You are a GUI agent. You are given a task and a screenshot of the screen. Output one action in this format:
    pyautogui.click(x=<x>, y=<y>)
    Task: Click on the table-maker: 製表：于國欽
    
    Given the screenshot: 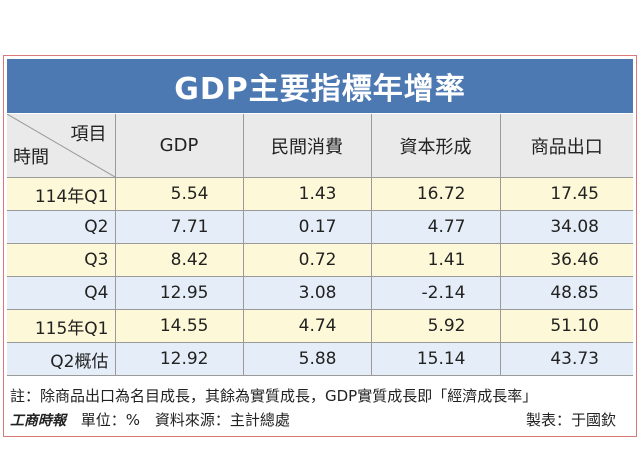 What is the action you would take?
    pyautogui.click(x=570, y=420)
    